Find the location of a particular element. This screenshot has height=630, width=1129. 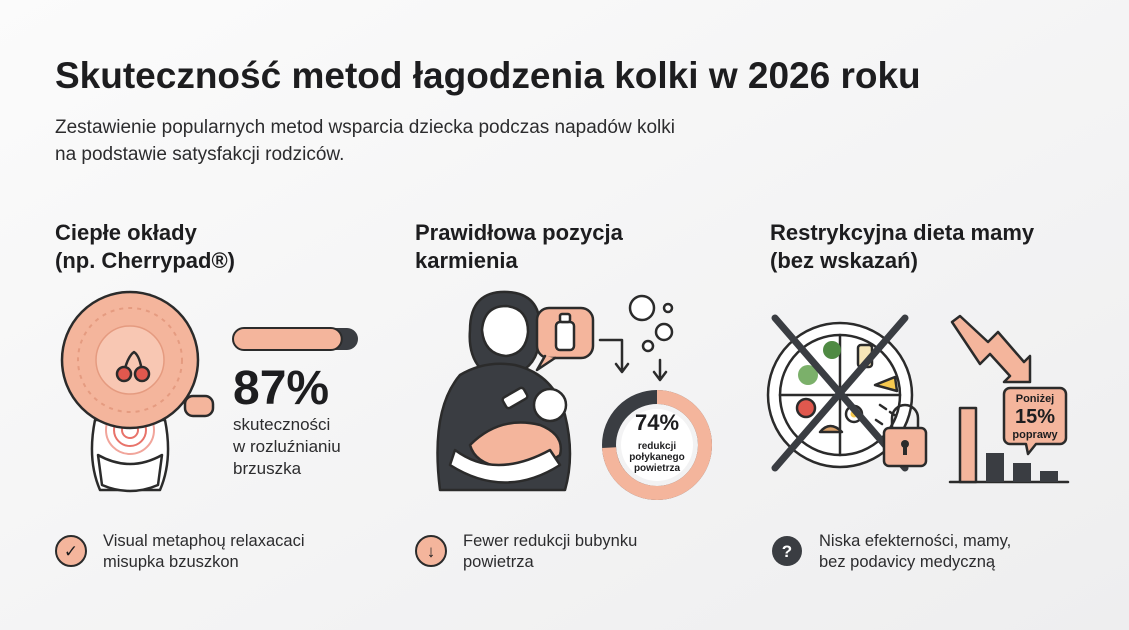

stat-text: skuteczności is located at coordinates (281, 424).